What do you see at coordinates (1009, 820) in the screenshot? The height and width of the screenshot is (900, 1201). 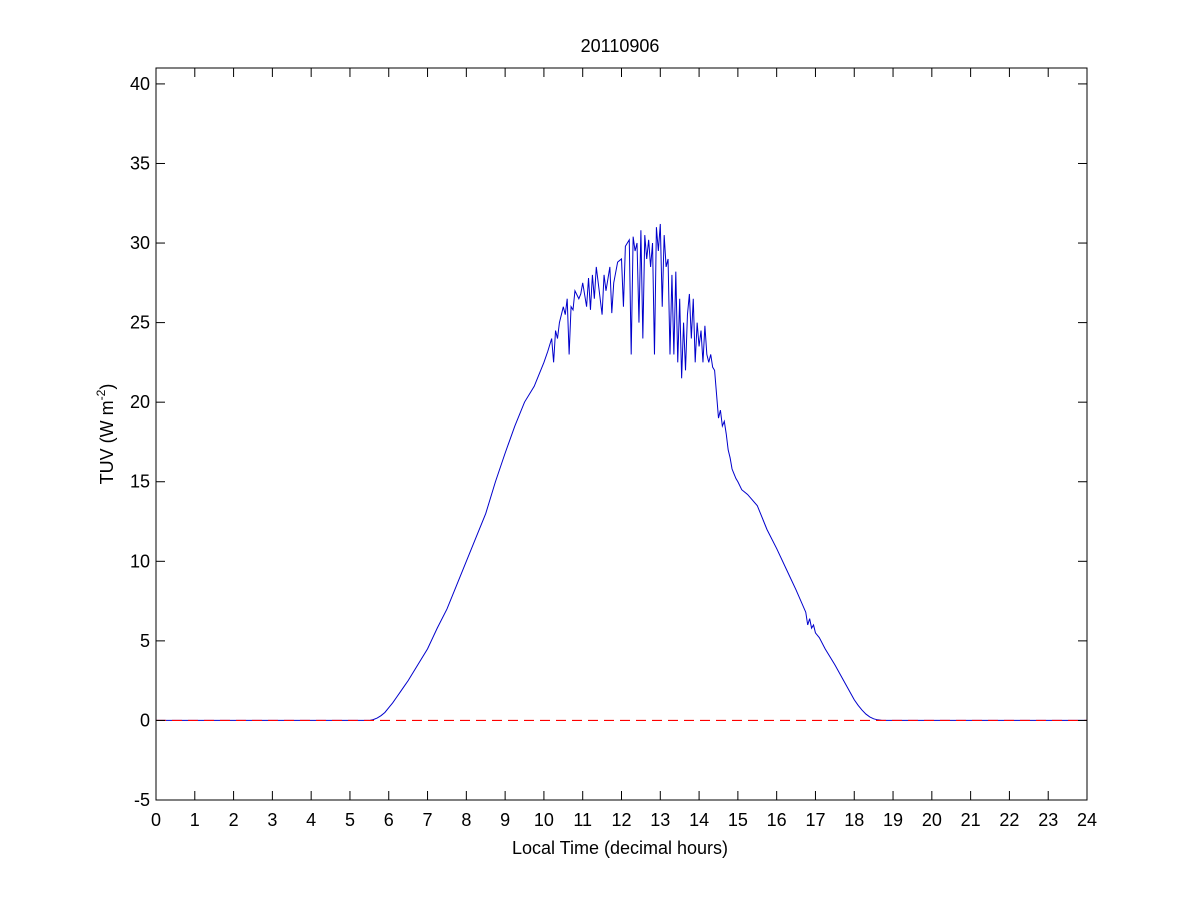 I see `x-tick-label: 22` at bounding box center [1009, 820].